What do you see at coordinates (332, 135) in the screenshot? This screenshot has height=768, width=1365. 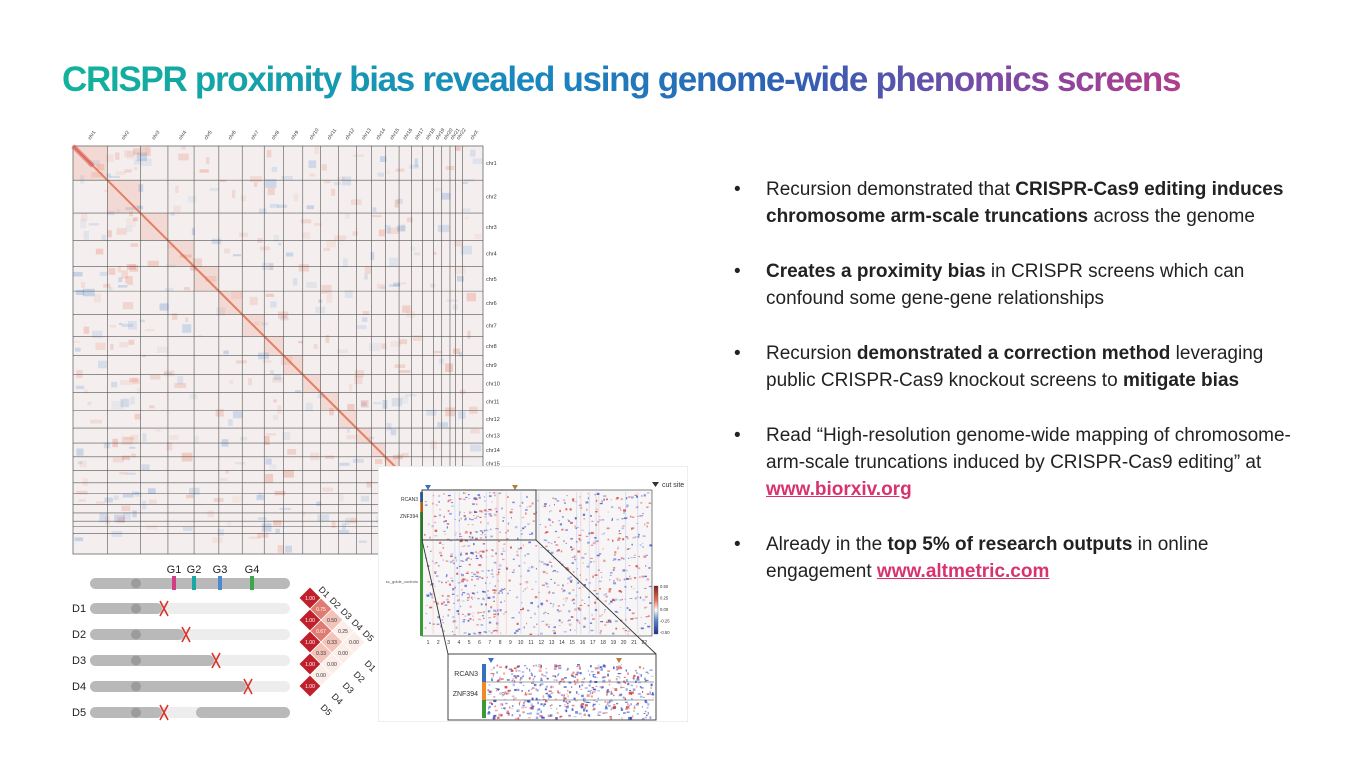 I see `heatmap-top-label: chr11` at bounding box center [332, 135].